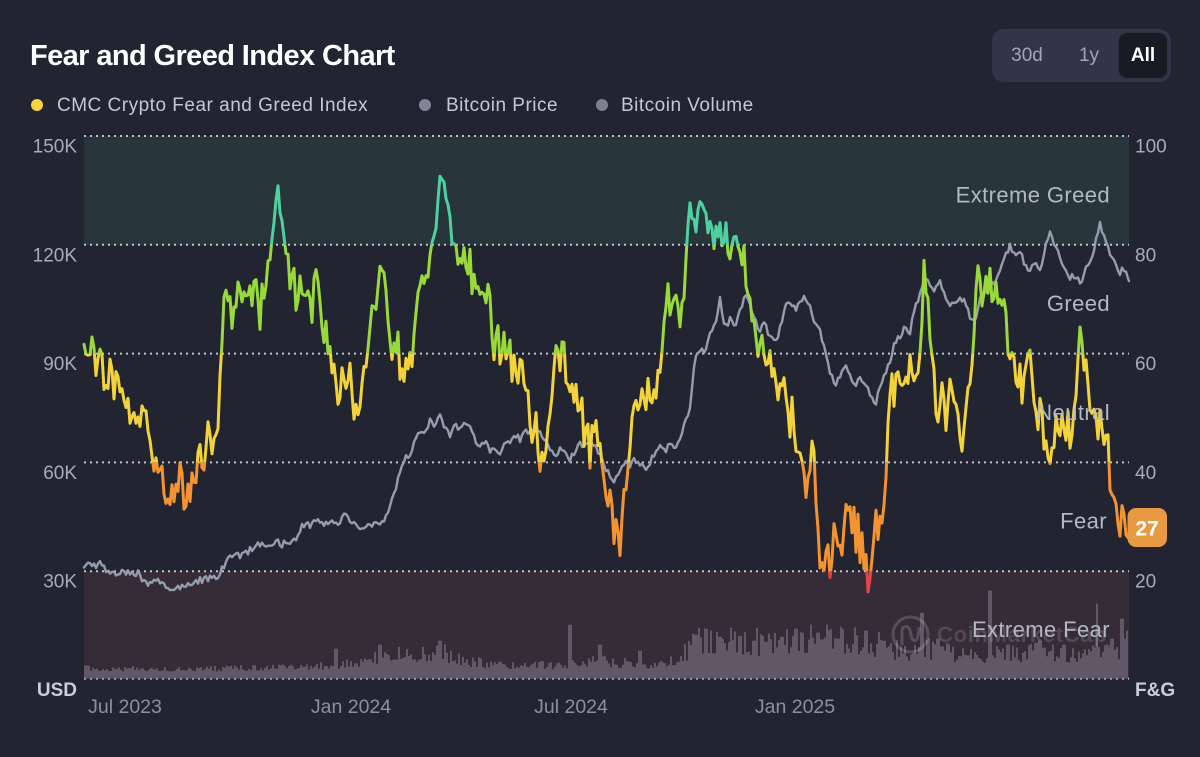 The width and height of the screenshot is (1200, 757). I want to click on svg-text: Jul 2024, so click(571, 707).